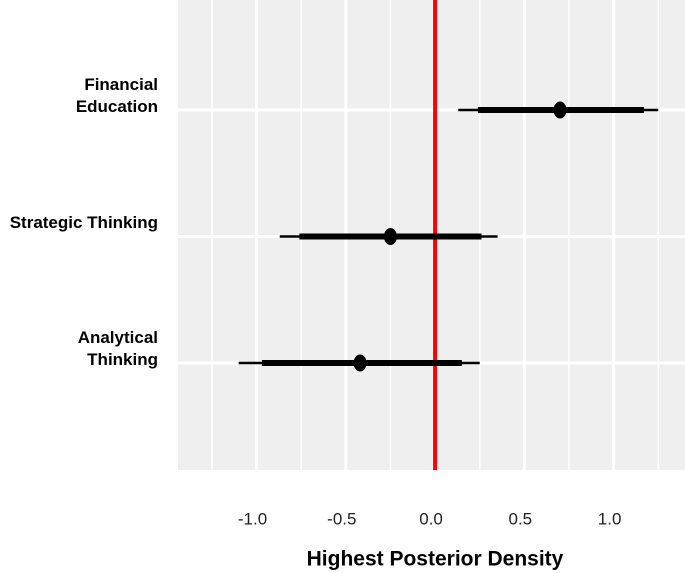  What do you see at coordinates (431, 518) in the screenshot?
I see `x-tick-label: 0.0` at bounding box center [431, 518].